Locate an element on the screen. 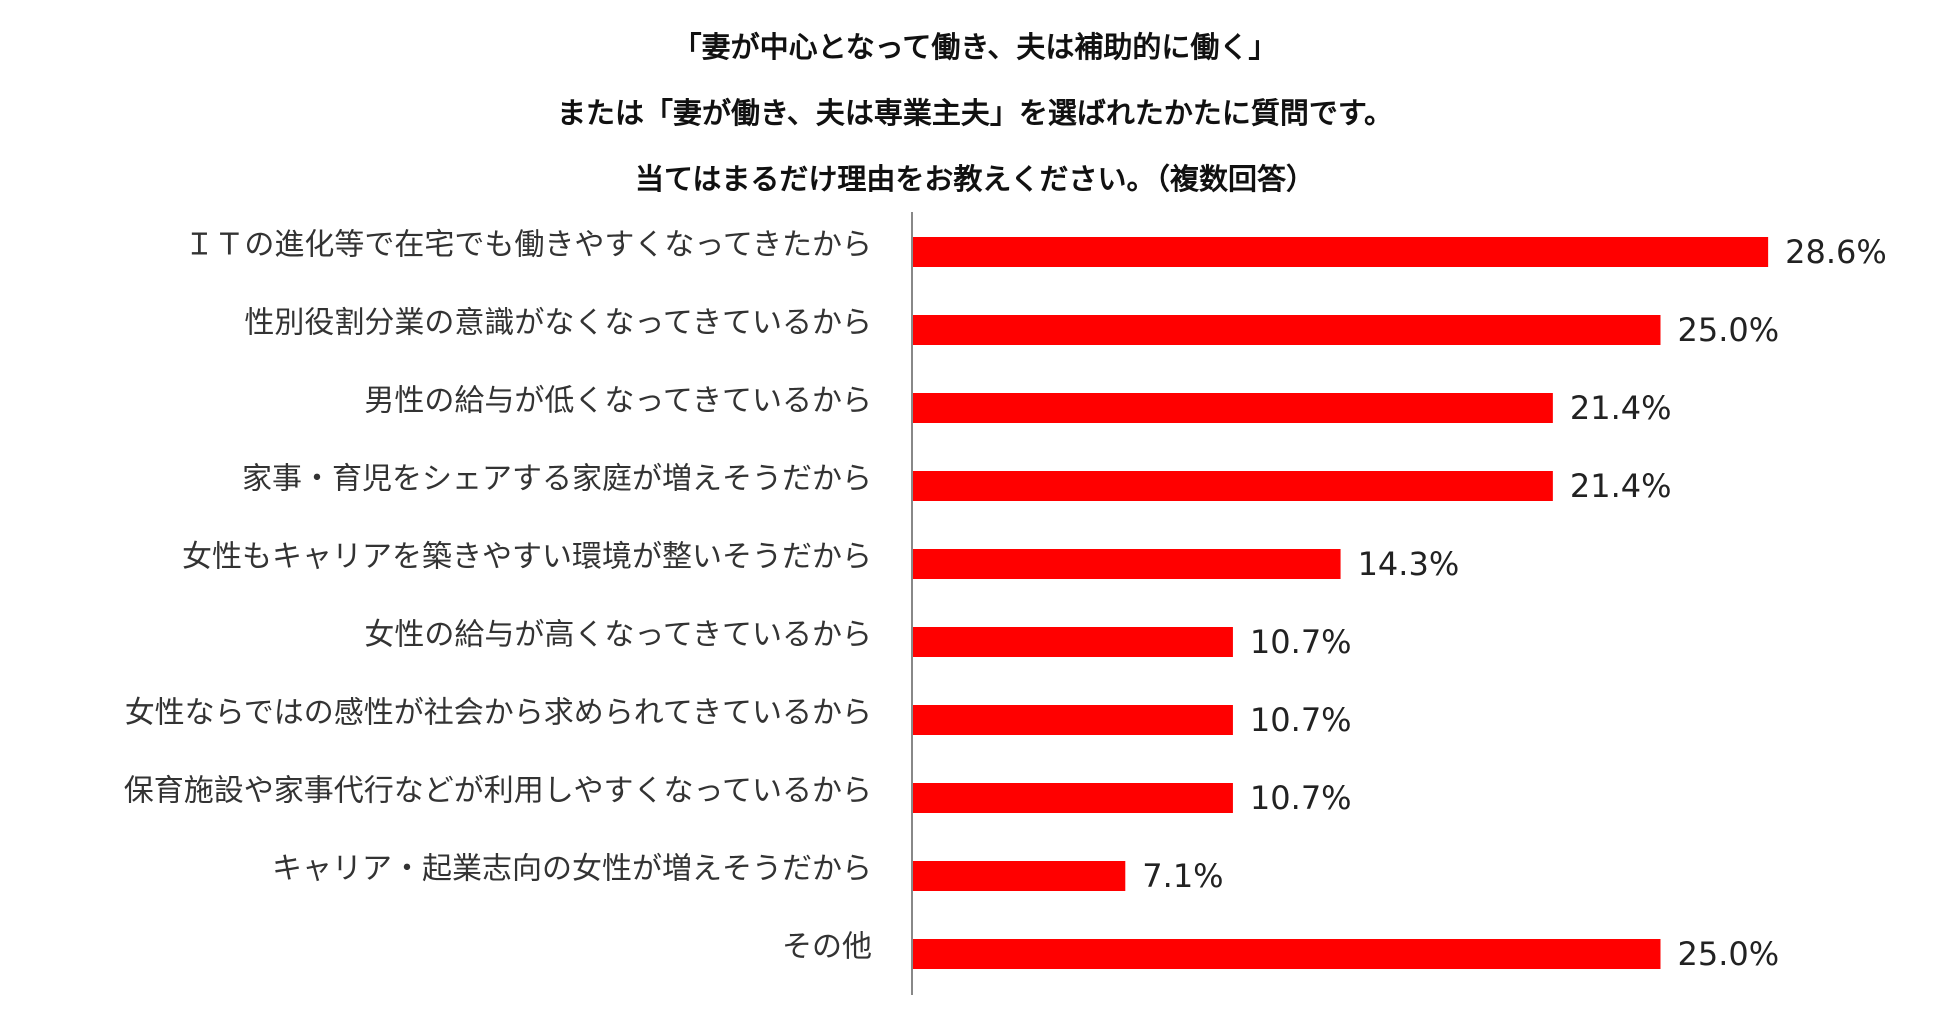 This screenshot has width=1950, height=1022. value-label: 28.6% is located at coordinates (1836, 252).